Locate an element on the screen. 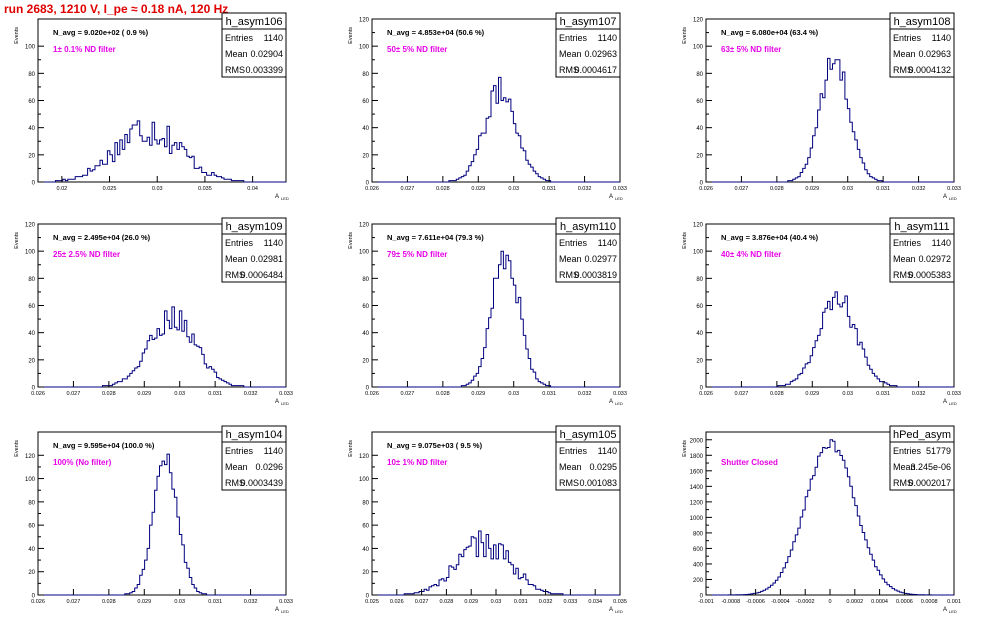  stats-value: 0.0002017 is located at coordinates (929, 483).